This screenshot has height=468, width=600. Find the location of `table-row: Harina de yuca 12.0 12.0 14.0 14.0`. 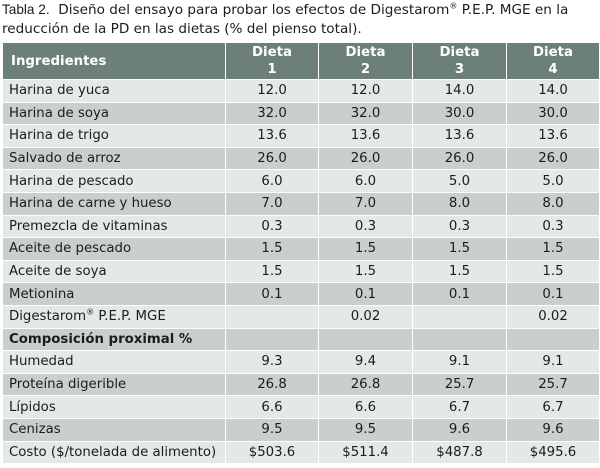

table-row: Harina de yuca 12.0 12.0 14.0 14.0 is located at coordinates (301, 91).